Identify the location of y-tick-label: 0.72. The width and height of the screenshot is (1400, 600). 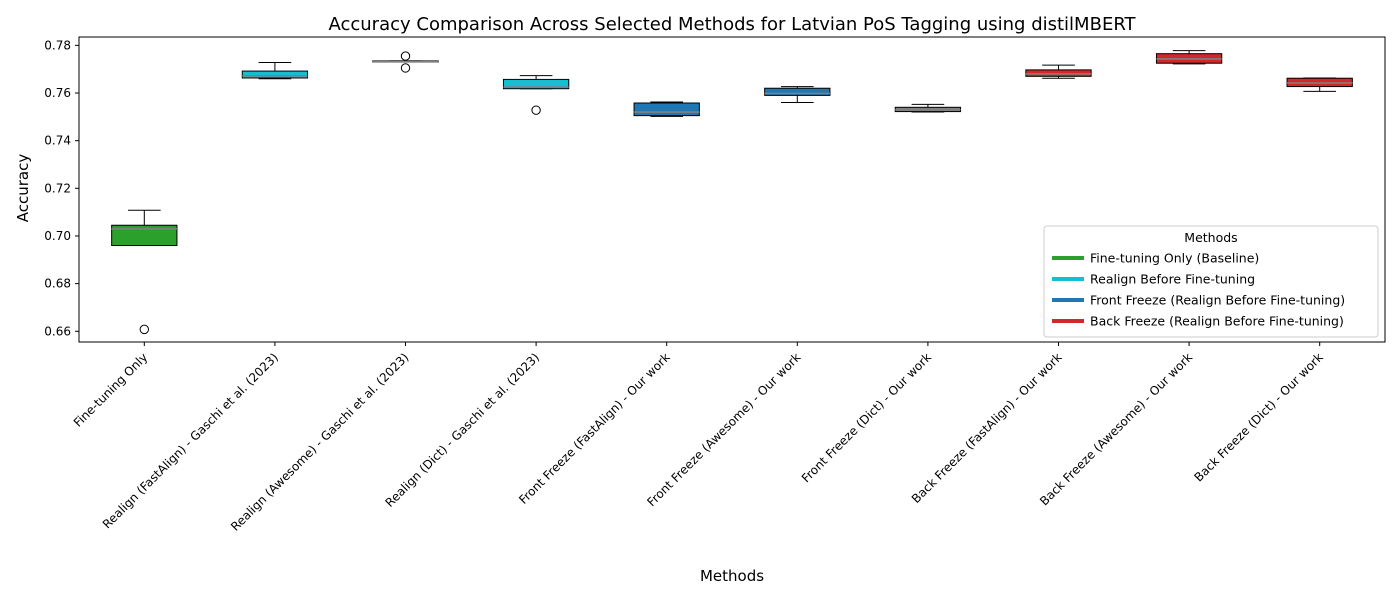
(57, 188).